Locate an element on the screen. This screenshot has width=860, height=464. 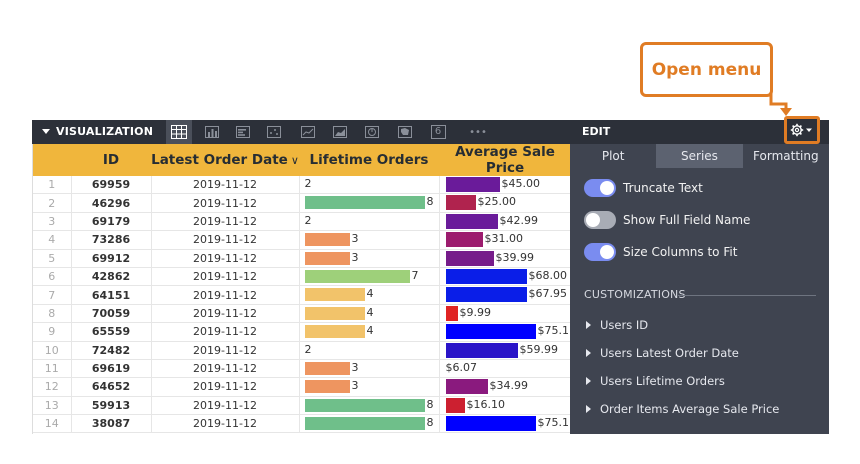
cell-average-sale-price: $6.07 is located at coordinates (505, 369).